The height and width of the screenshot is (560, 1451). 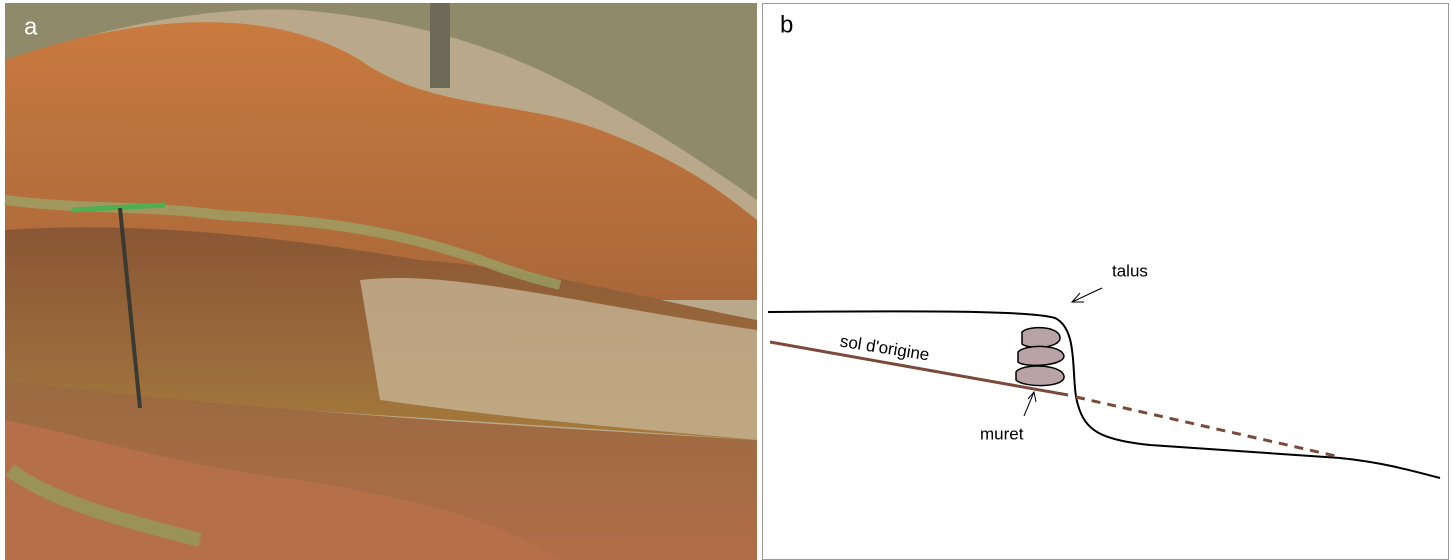 What do you see at coordinates (786, 24) in the screenshot?
I see `panel-label: b` at bounding box center [786, 24].